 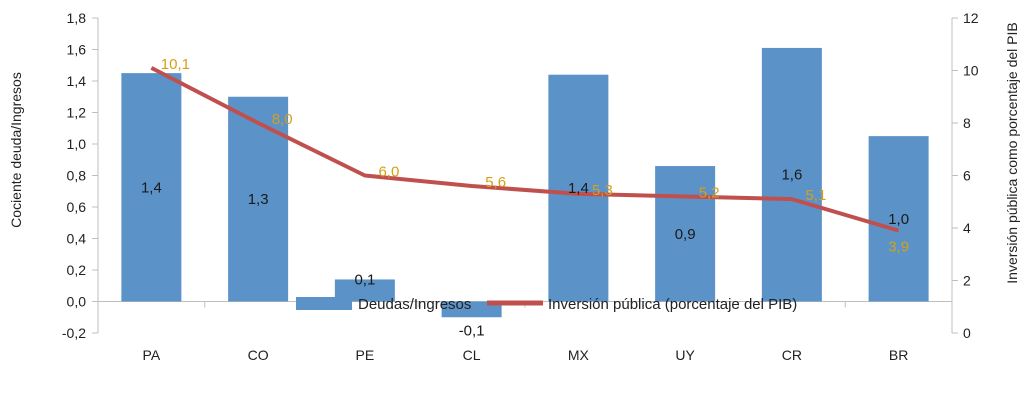 I want to click on bar-data-label: 1,3, so click(x=258, y=199).